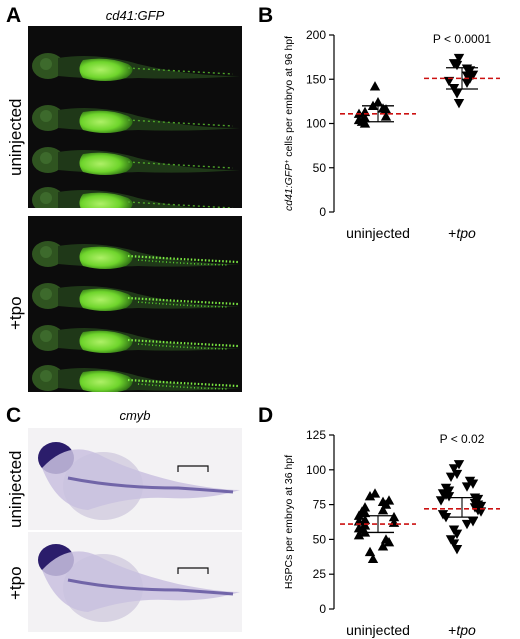  I want to click on gfp-fish-uninjected-graphic, so click(136, 130).